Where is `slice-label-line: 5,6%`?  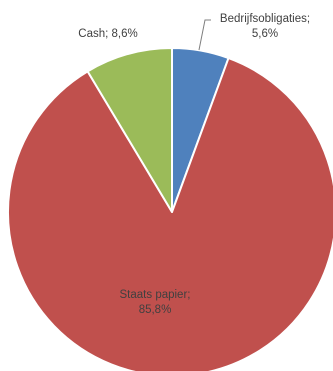
slice-label-line: 5,6% is located at coordinates (265, 34).